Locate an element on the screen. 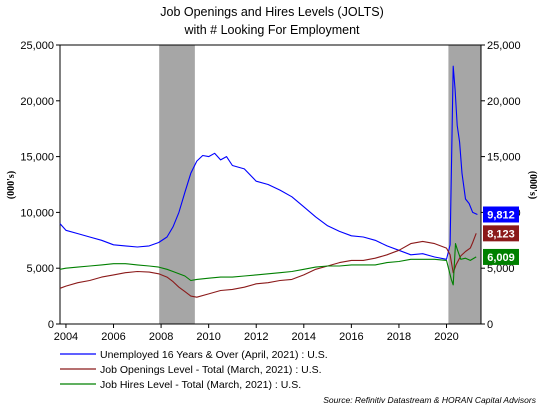 The width and height of the screenshot is (544, 408). y-axis-label-right: (000's) is located at coordinates (532, 185).